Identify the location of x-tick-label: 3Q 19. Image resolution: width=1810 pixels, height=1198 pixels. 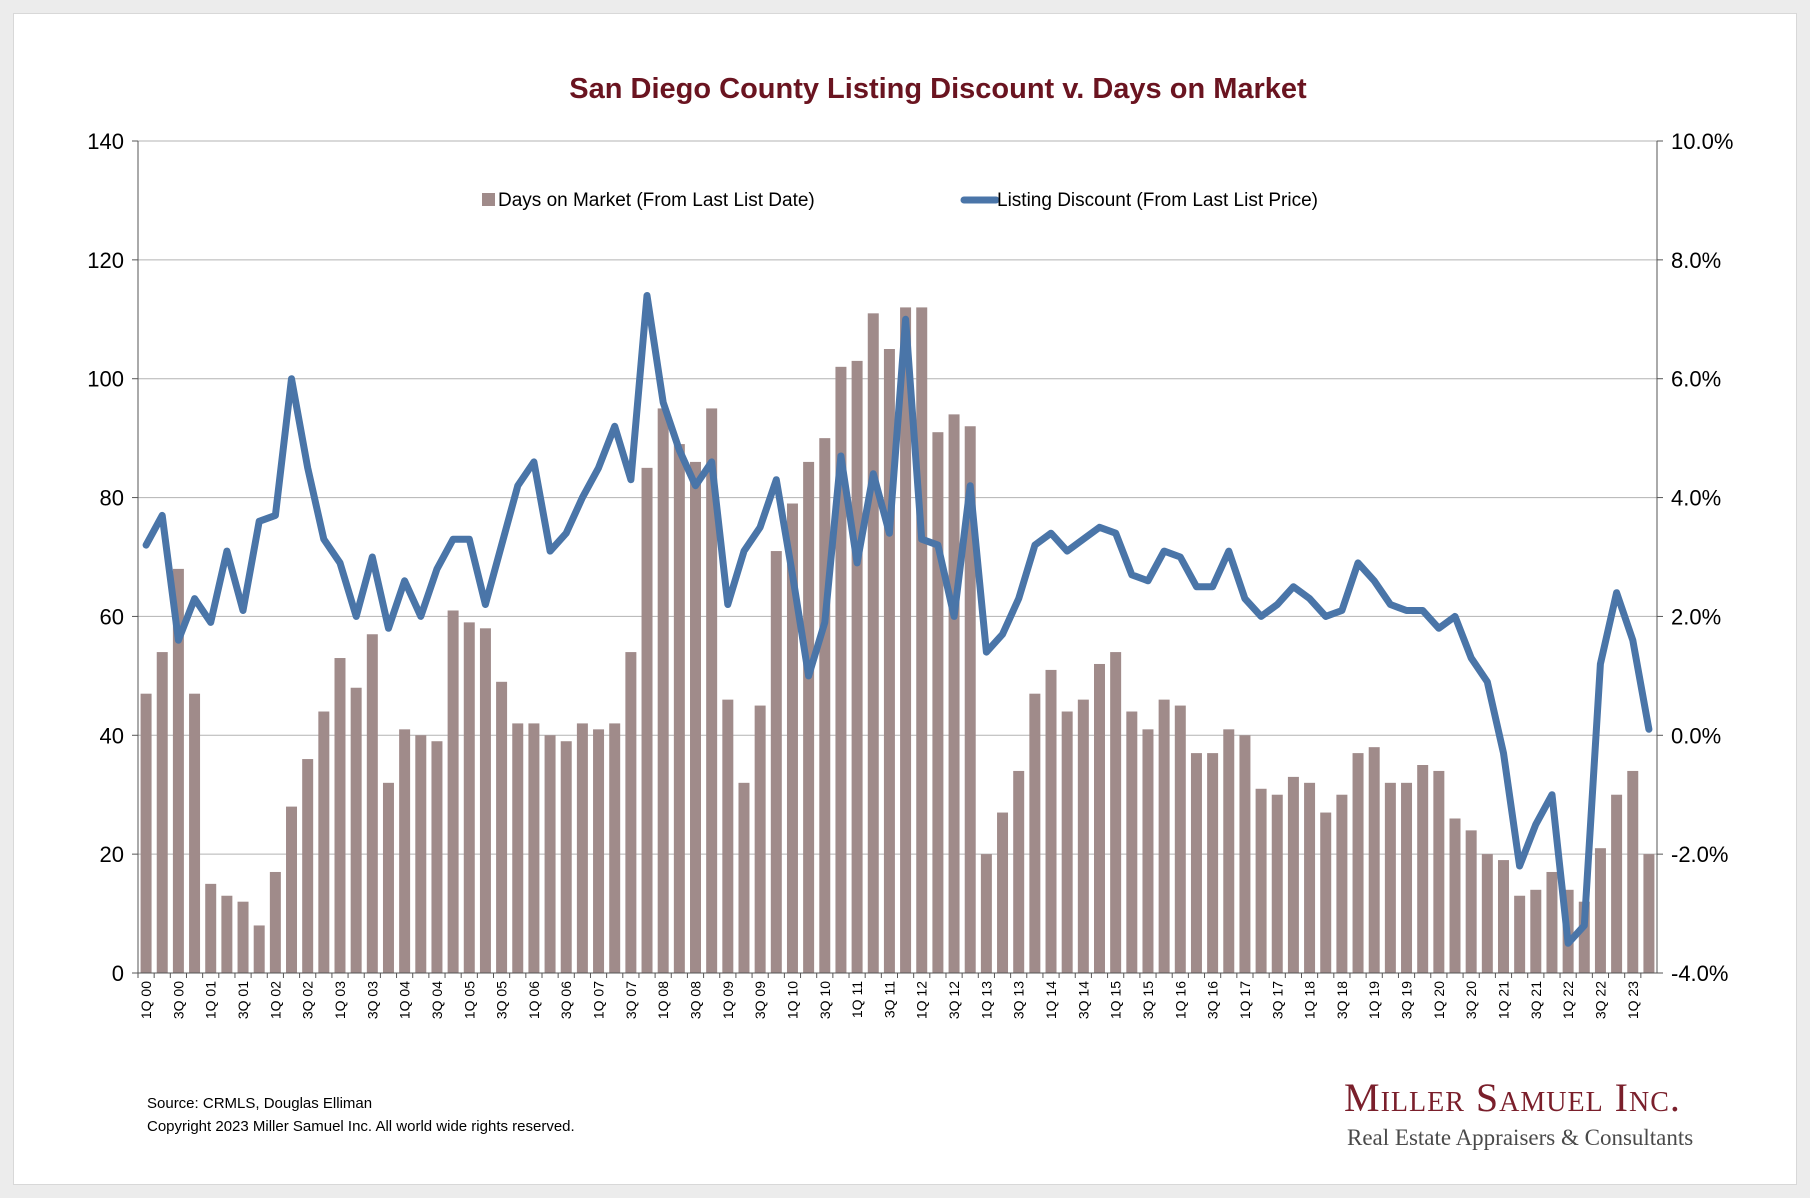
(1407, 1000).